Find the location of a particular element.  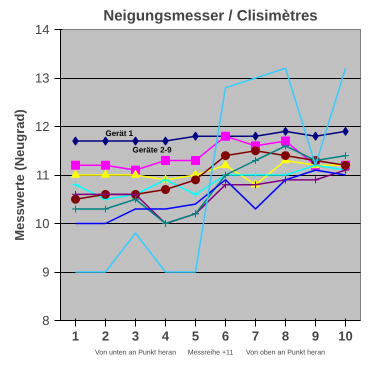

x-tick-label: 7 is located at coordinates (256, 336).